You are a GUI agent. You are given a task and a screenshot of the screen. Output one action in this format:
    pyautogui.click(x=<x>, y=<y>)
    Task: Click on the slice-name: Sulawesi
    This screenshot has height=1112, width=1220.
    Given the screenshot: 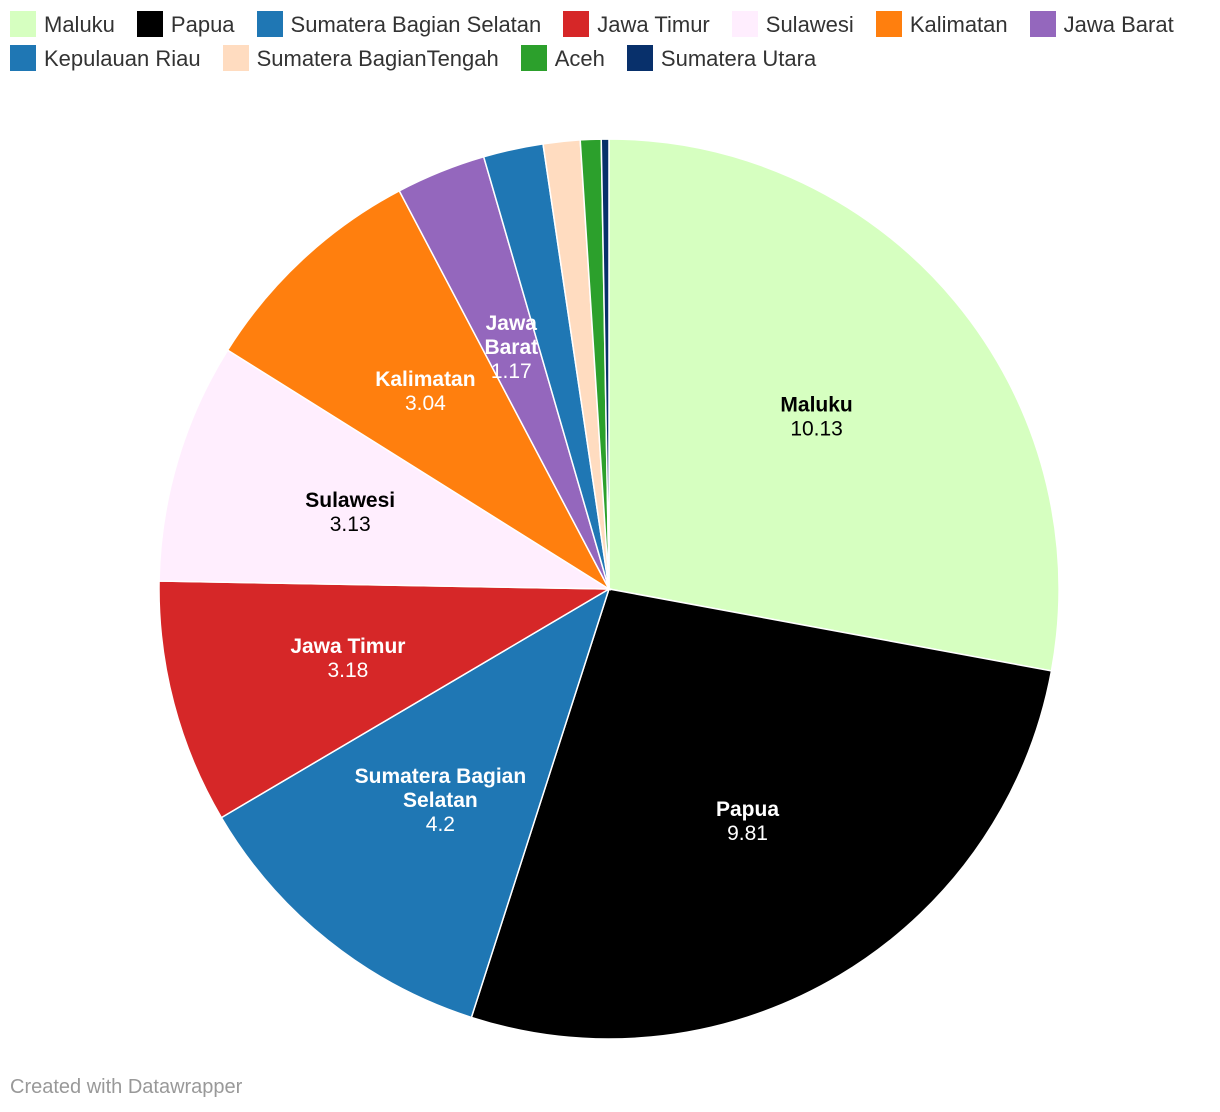 What is the action you would take?
    pyautogui.click(x=350, y=500)
    